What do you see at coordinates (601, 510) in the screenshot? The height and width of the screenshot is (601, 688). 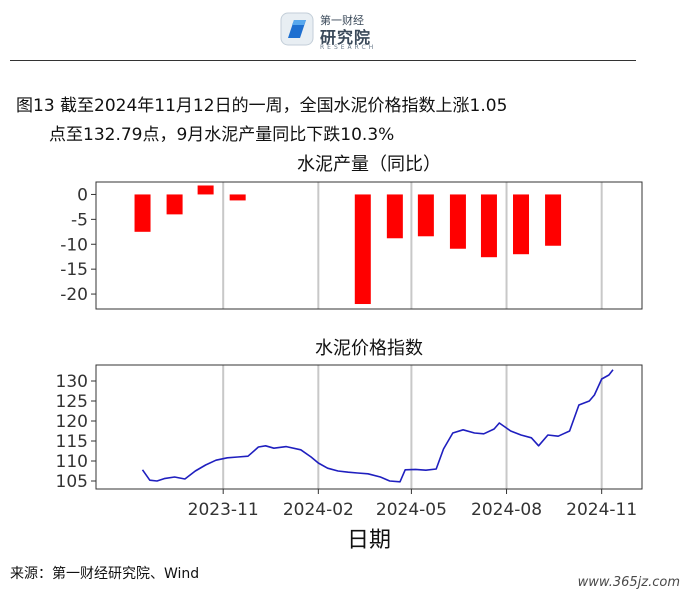 I see `xtick-label: 2024-11` at bounding box center [601, 510].